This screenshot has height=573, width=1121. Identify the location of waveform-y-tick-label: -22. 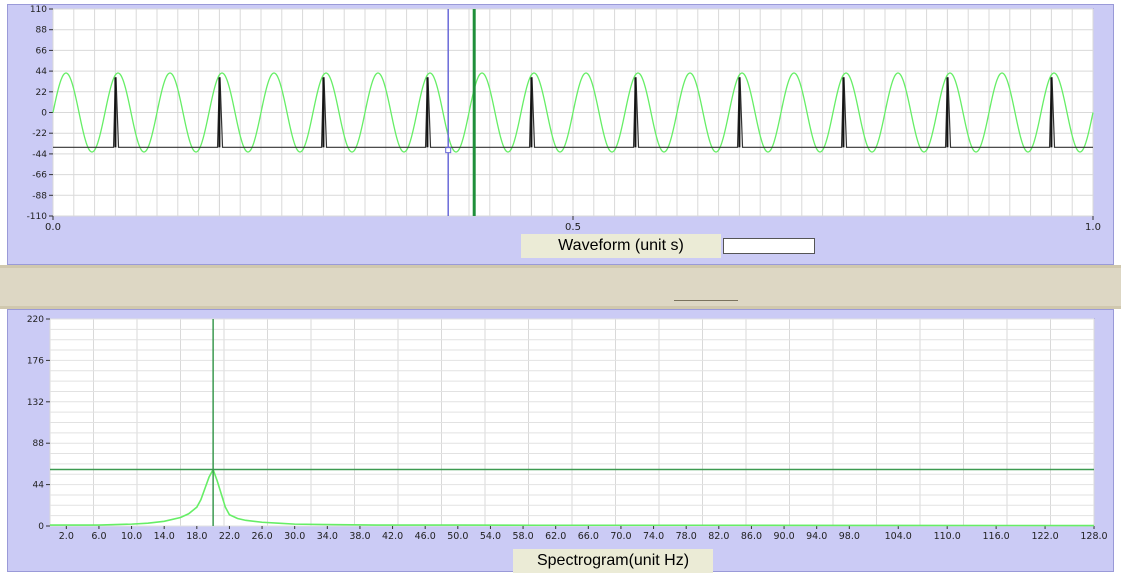
(39, 134).